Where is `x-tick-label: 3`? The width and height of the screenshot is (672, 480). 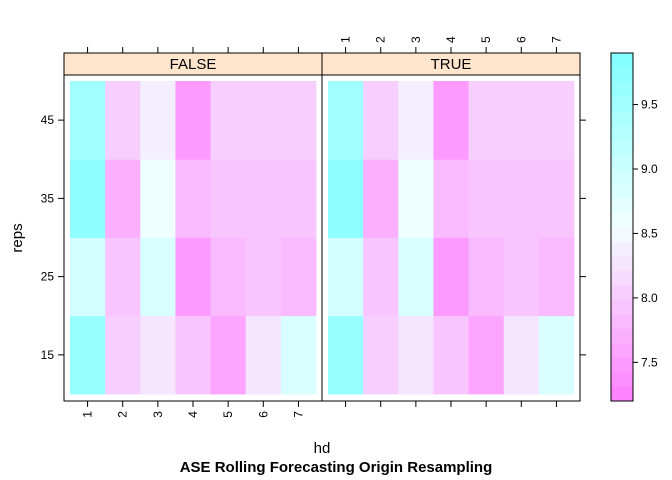
x-tick-label: 3 is located at coordinates (158, 414).